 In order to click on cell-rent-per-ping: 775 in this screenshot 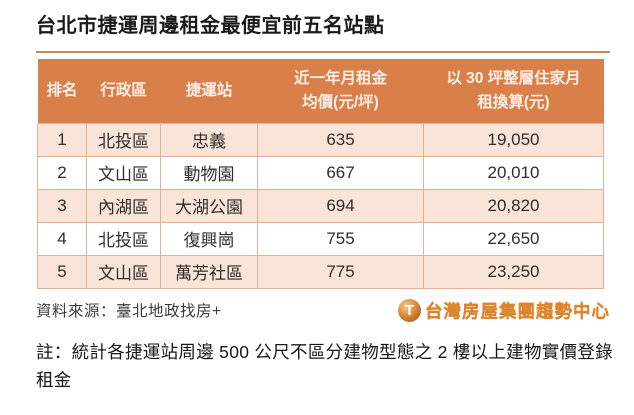, I will do `click(340, 271)`.